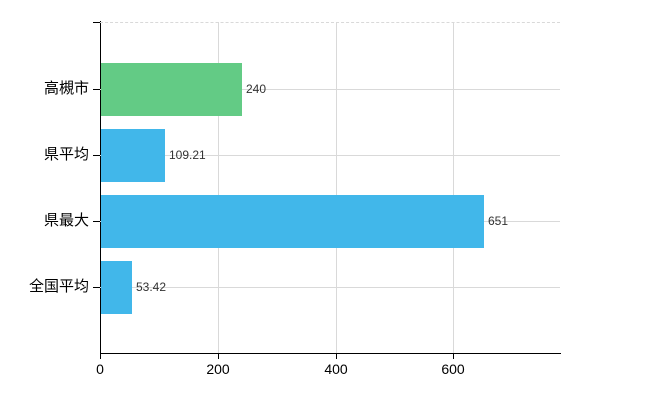 This screenshot has width=650, height=400. I want to click on y-axis-line, so click(100, 187).